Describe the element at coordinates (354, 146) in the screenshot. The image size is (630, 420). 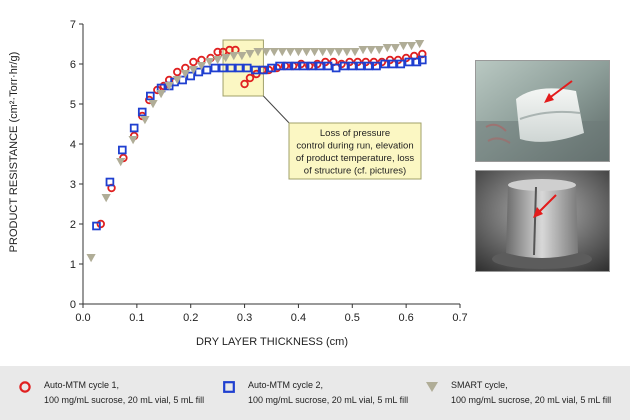
I see `callout-text-line: control during run, elevation` at that location.